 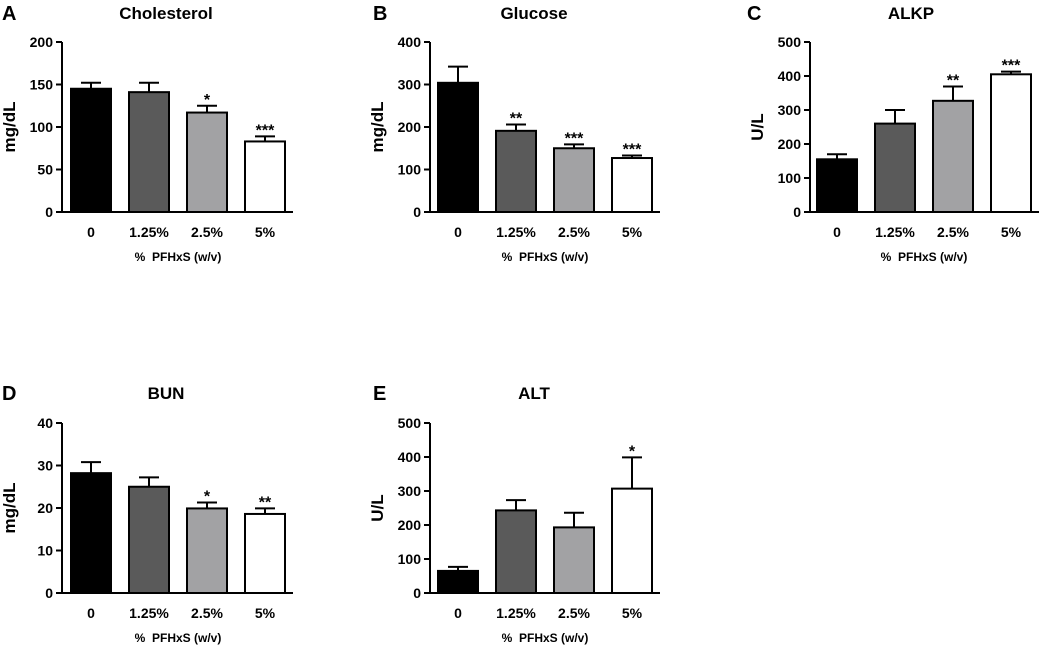 I want to click on chart-title: ALT, so click(x=534, y=393).